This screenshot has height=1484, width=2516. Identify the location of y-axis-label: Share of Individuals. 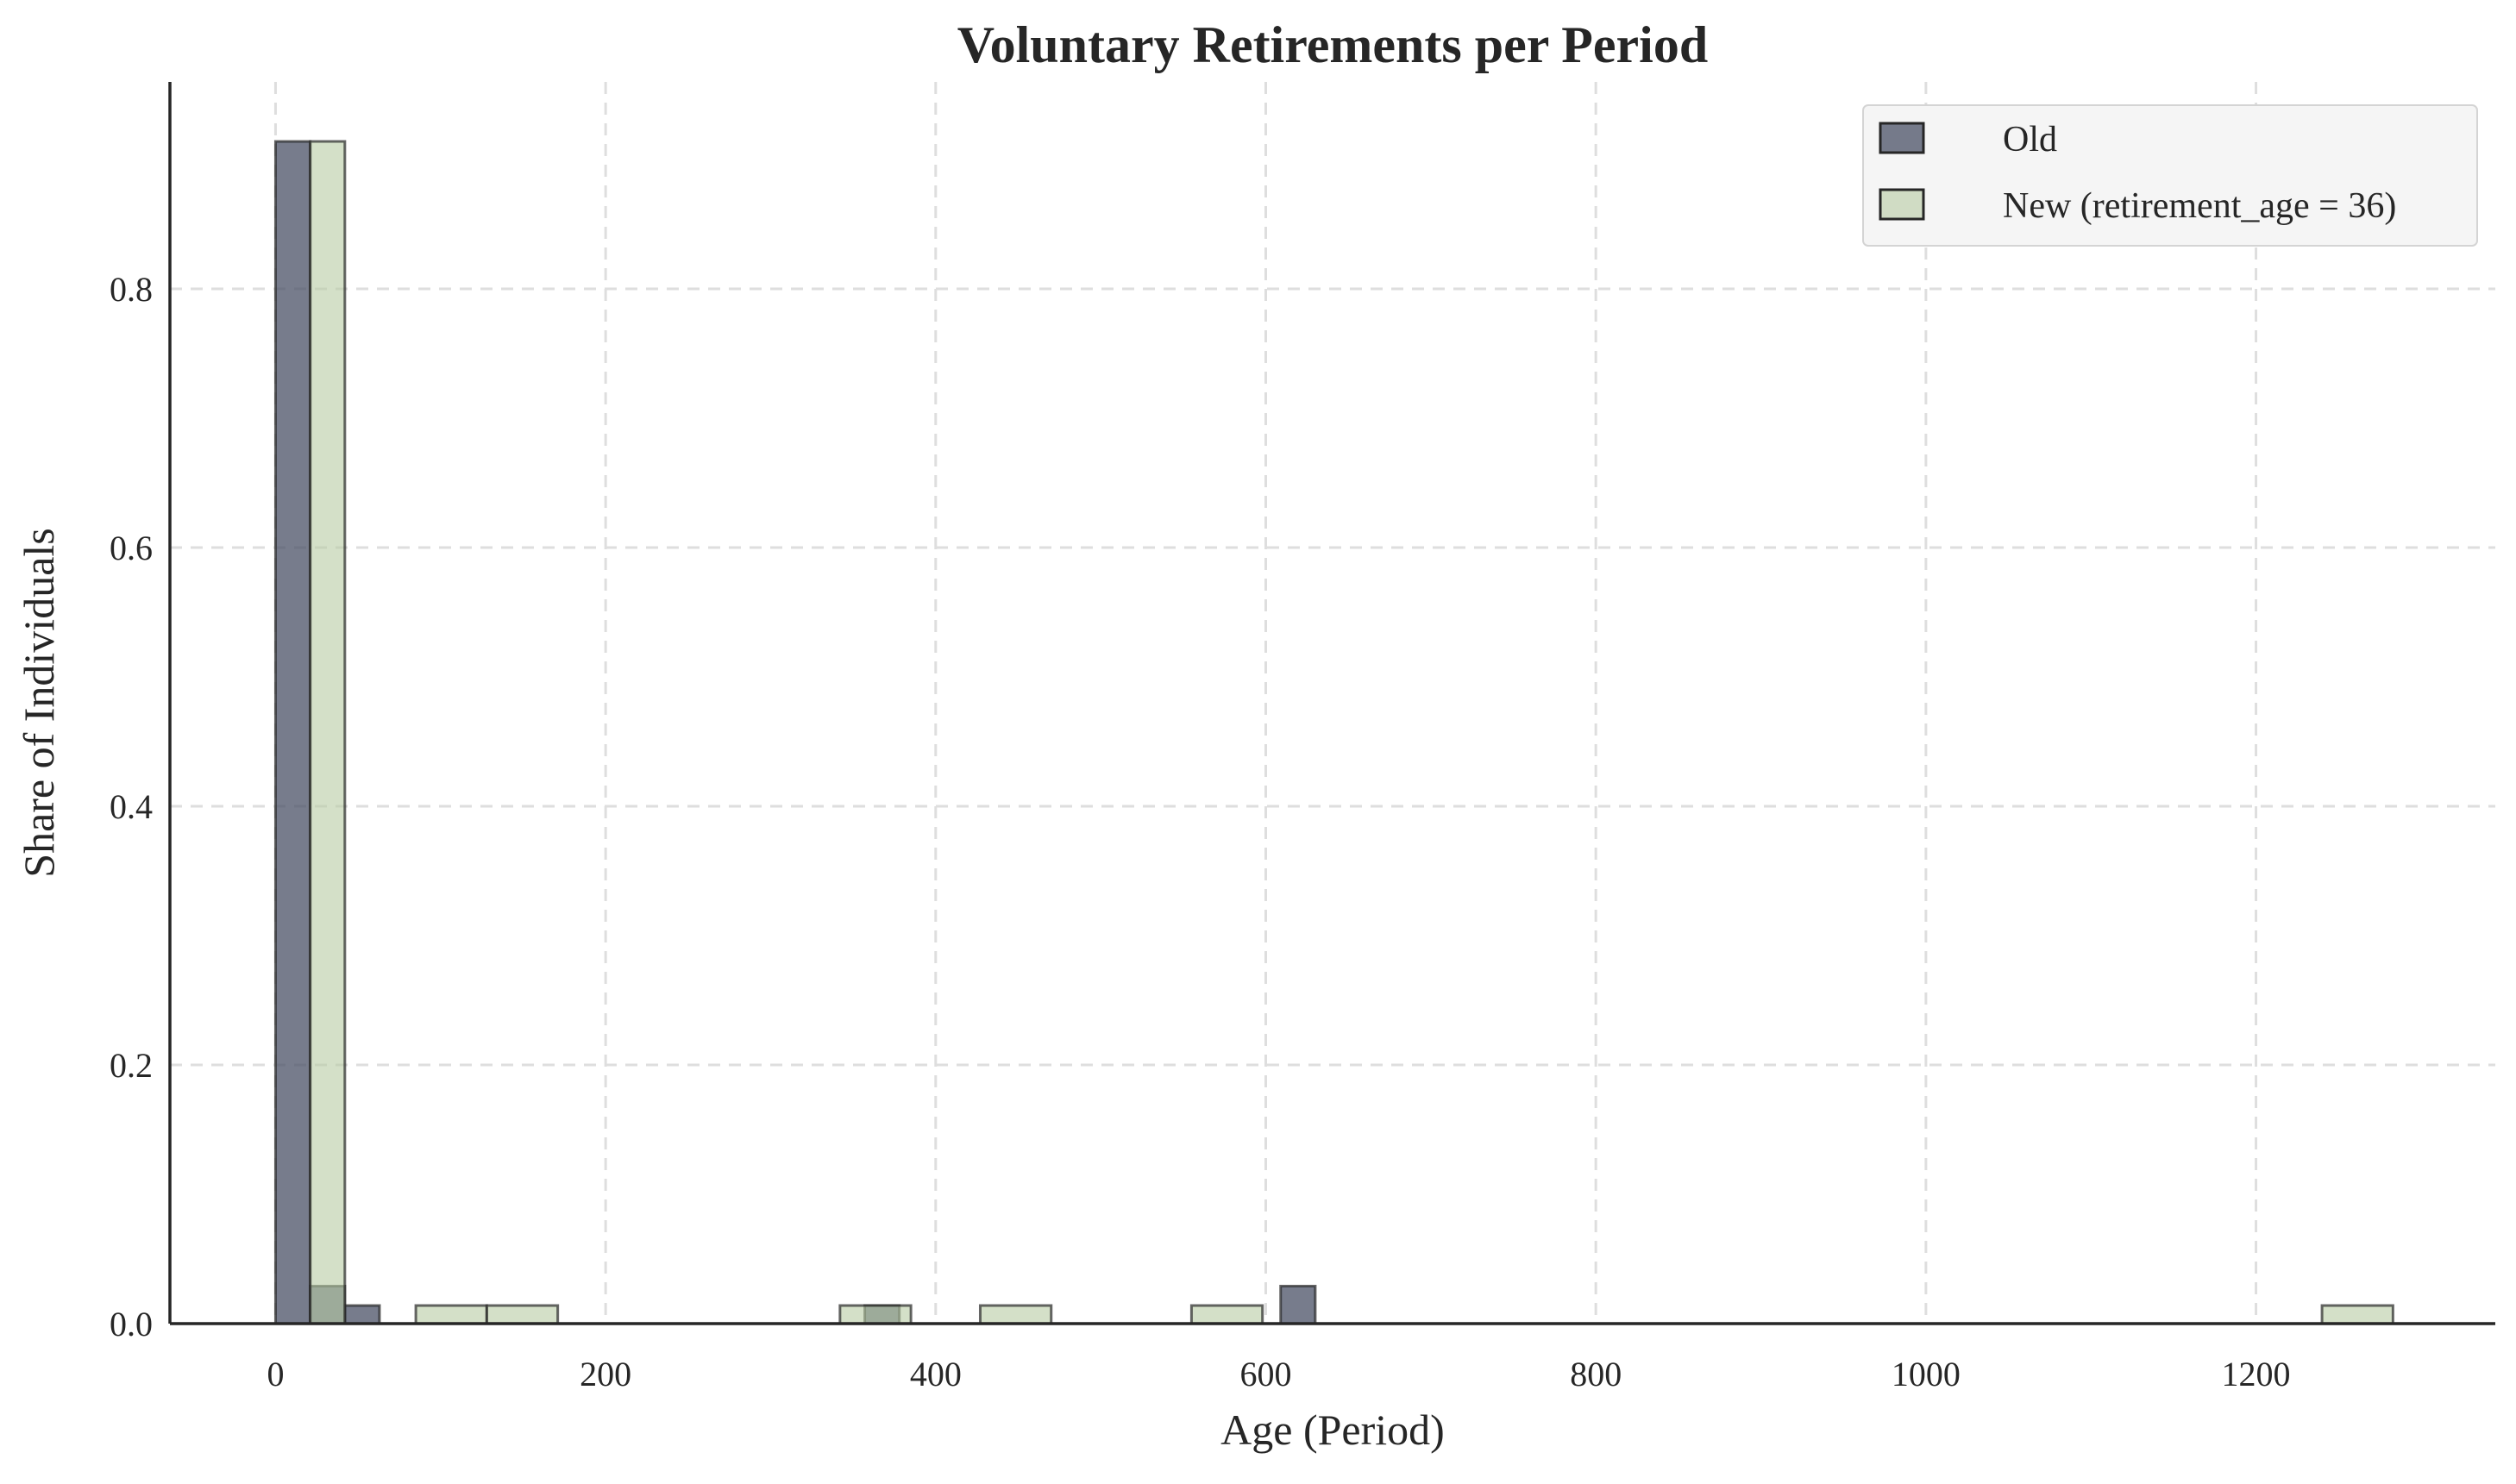
(39, 702).